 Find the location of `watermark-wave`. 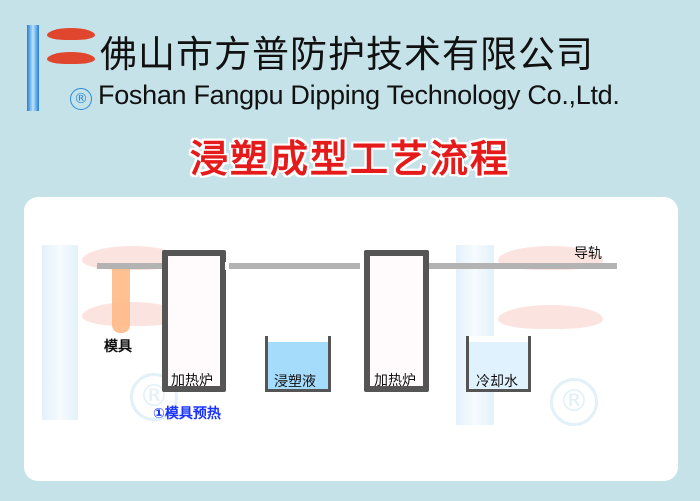

watermark-wave is located at coordinates (550, 317).